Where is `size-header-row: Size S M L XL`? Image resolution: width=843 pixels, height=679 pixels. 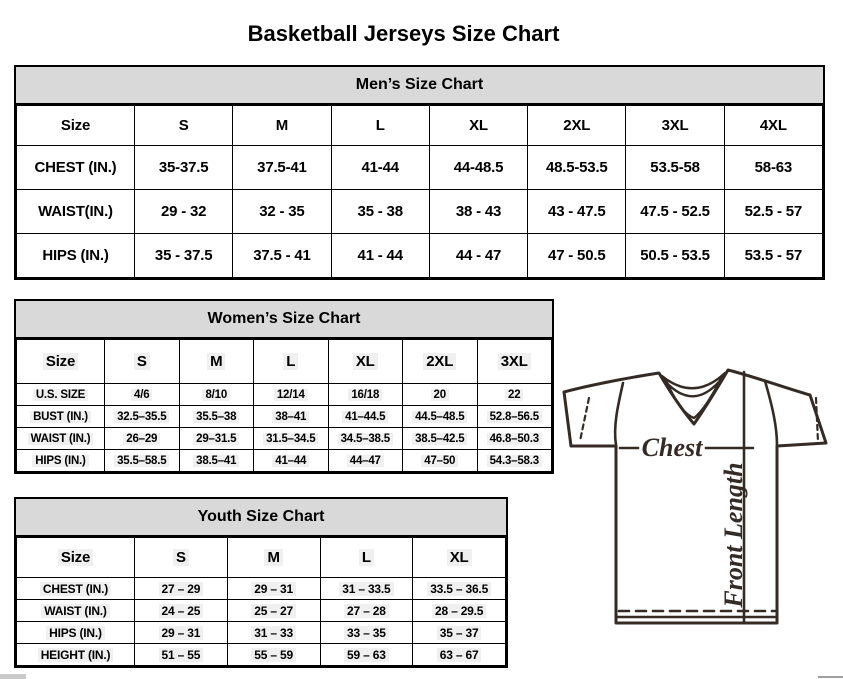
size-header-row: Size S M L XL is located at coordinates (261, 557).